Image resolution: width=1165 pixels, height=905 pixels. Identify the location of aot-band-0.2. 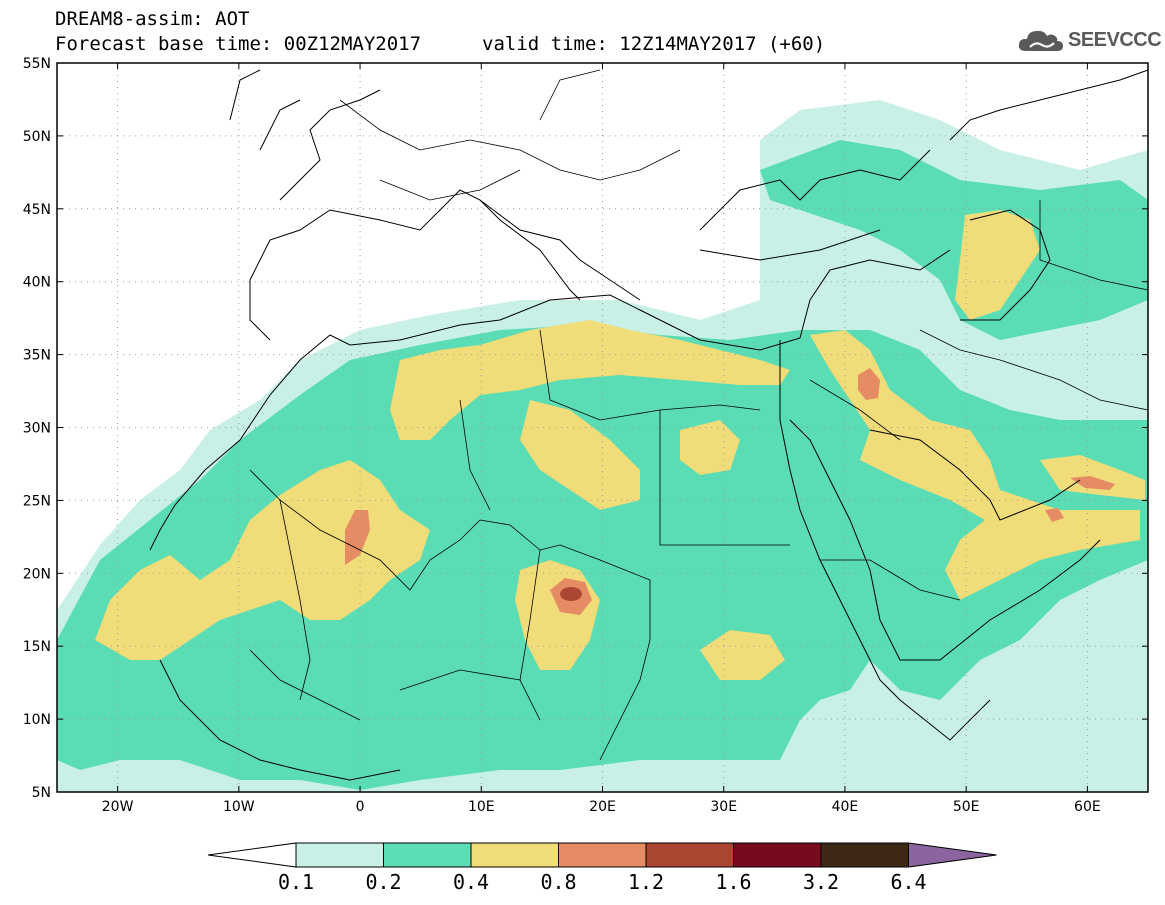
(954, 240).